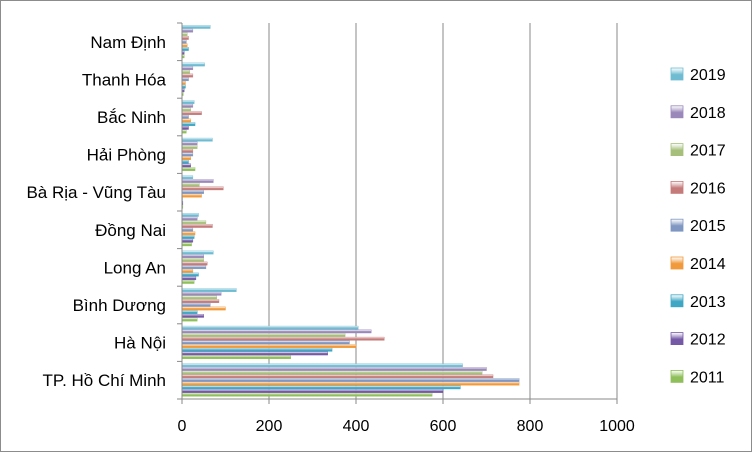  Describe the element at coordinates (350, 380) in the screenshot. I see `bar-tp-ho-chi-minh-2015` at that location.